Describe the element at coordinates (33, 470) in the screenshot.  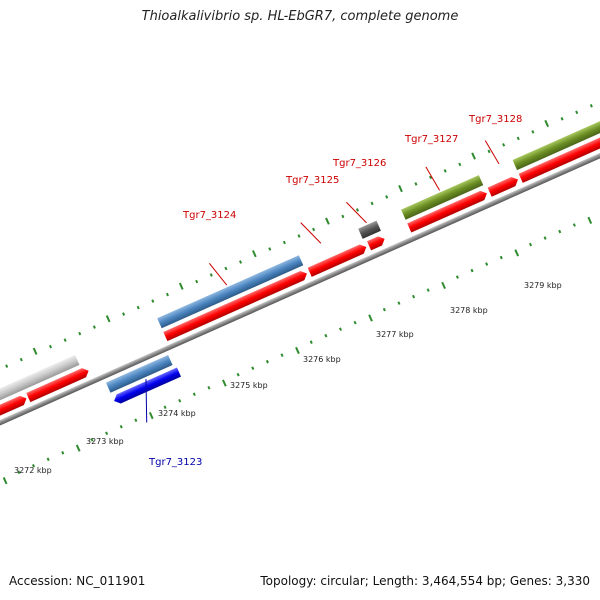
I see `kbp-label: 3272 kbp` at that location.